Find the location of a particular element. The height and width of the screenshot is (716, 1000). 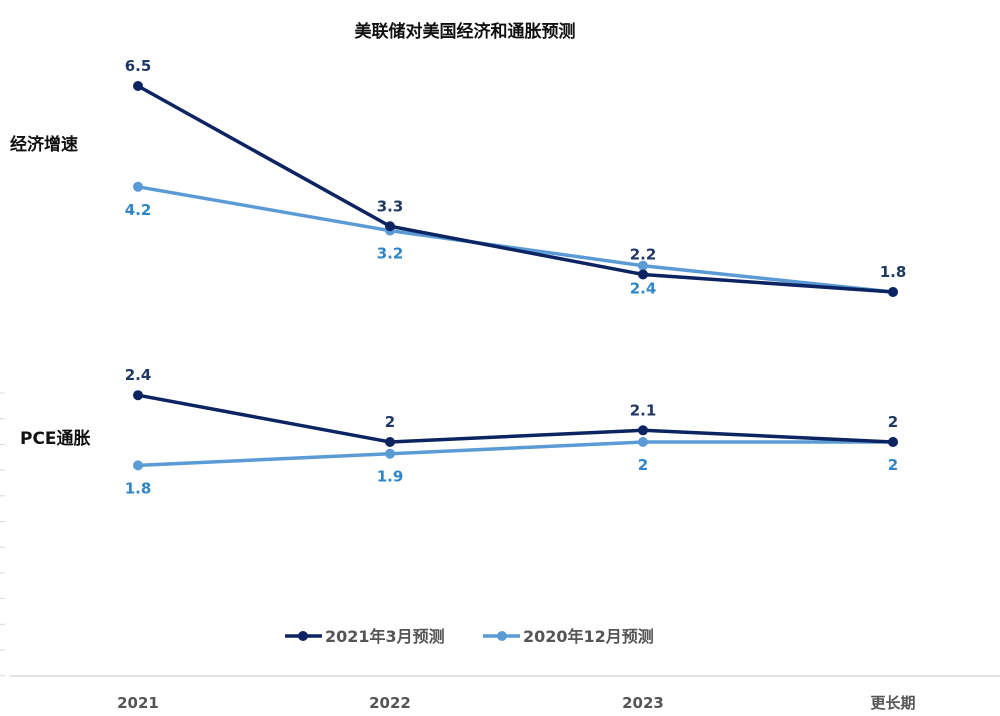

x-tick-label: 2022 is located at coordinates (390, 703).